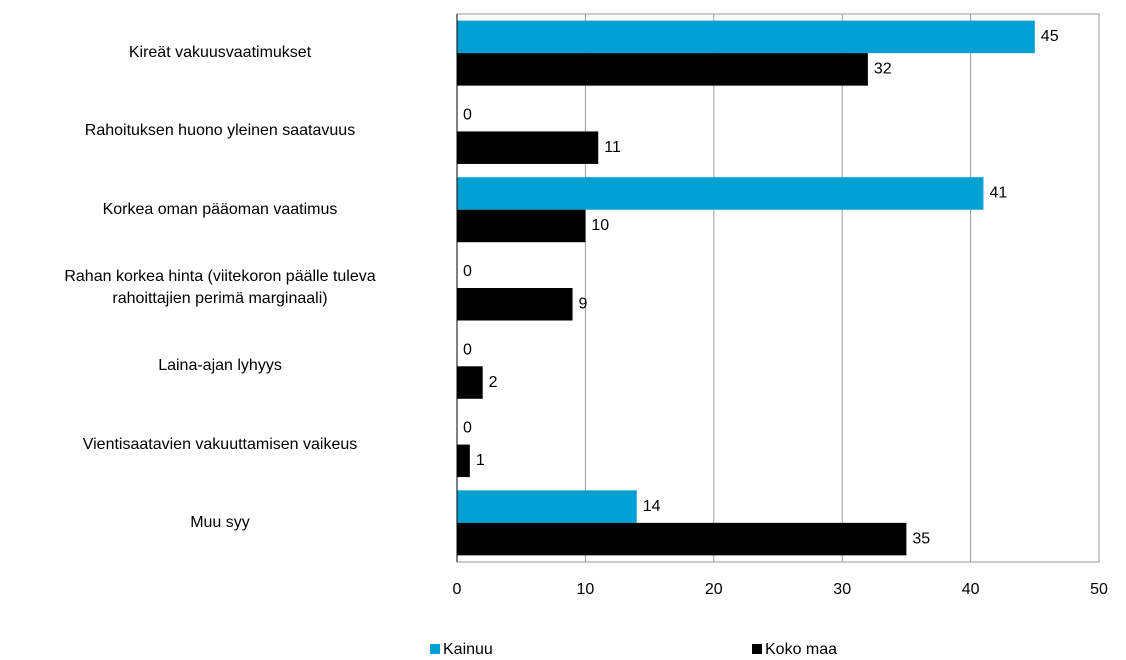  I want to click on x-tick-label: 30, so click(842, 589).